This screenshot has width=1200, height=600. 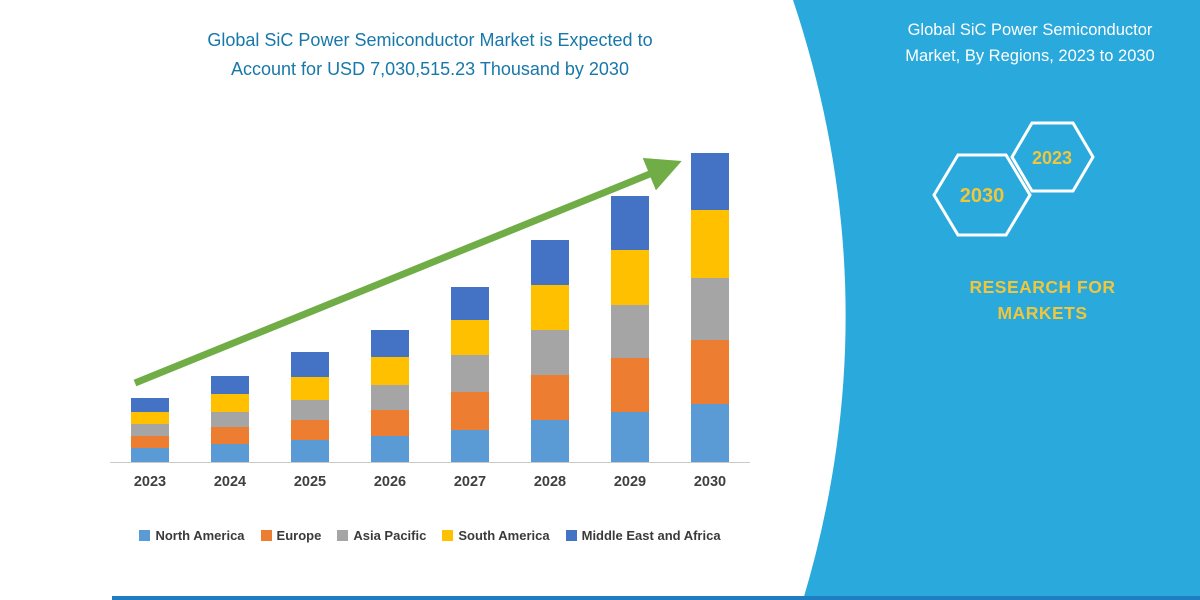 I want to click on legend-item-north-america: North America, so click(x=192, y=535).